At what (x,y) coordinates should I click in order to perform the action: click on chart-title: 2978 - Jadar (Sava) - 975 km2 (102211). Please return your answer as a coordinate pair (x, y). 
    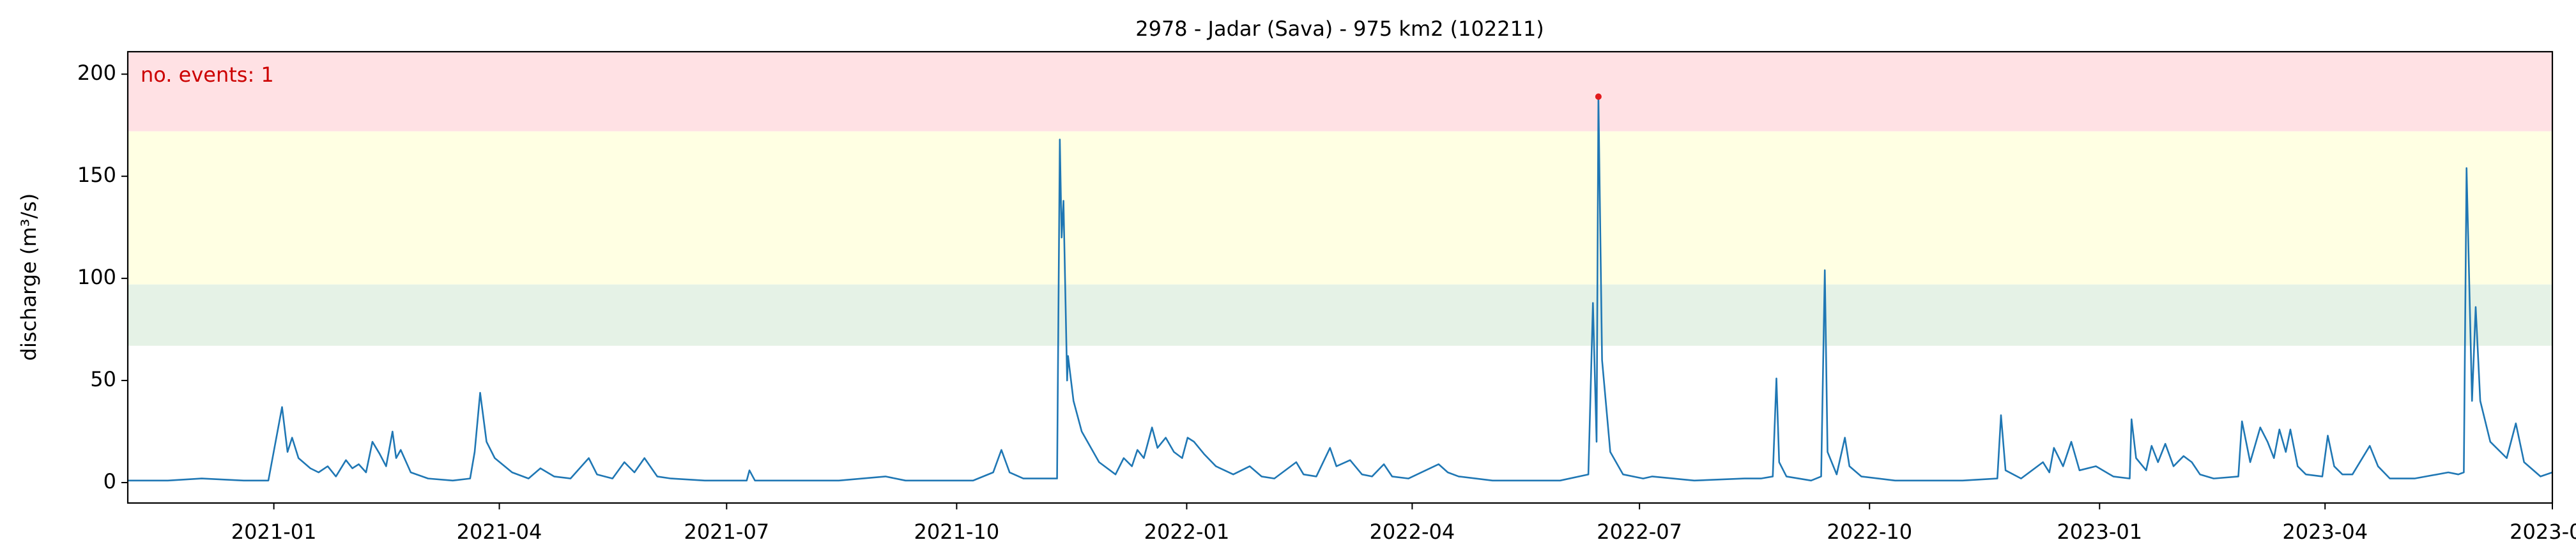
    Looking at the image, I should click on (1339, 29).